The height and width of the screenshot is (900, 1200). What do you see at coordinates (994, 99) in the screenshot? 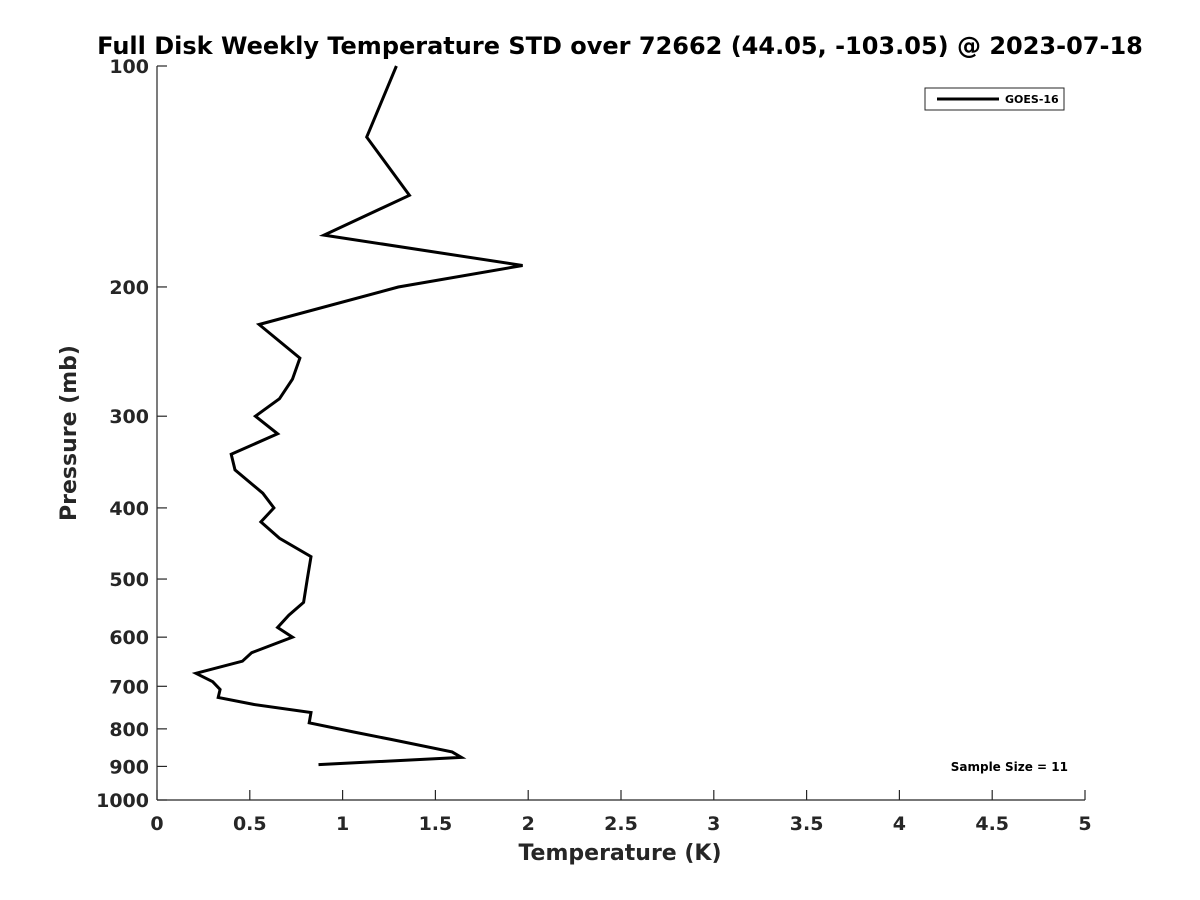
I see `legend: GOES-16` at bounding box center [994, 99].